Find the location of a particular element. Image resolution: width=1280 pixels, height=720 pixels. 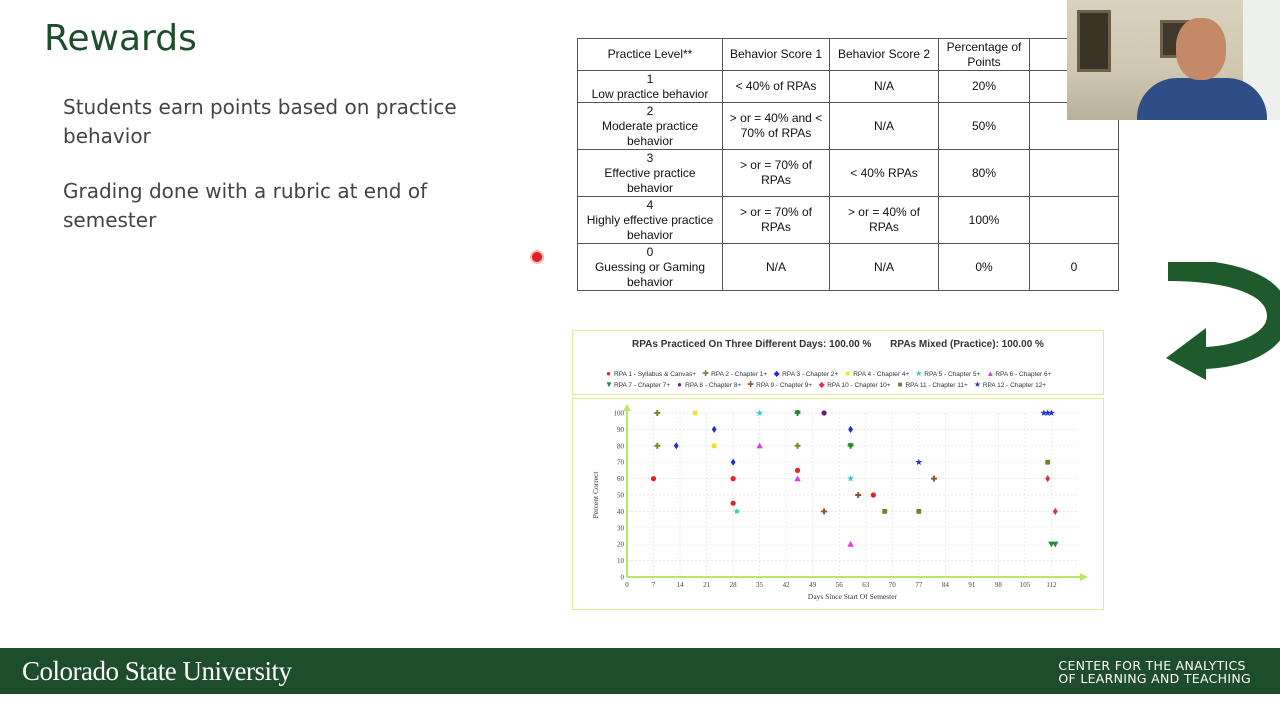

legend-item: ▼RPA 7 - Chapter 7+ is located at coordinates (637, 385).